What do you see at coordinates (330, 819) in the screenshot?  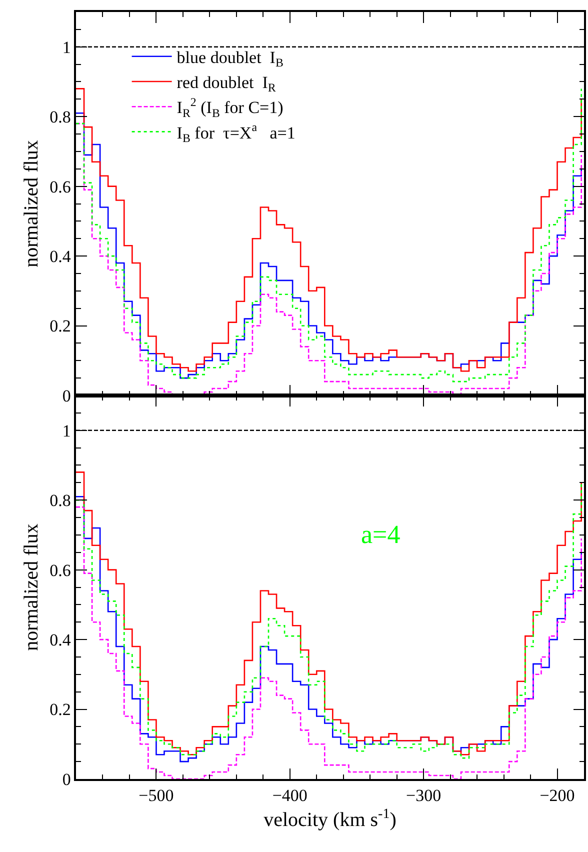 I see `x-axis-title: velocity (km s$^{-1}$)` at bounding box center [330, 819].